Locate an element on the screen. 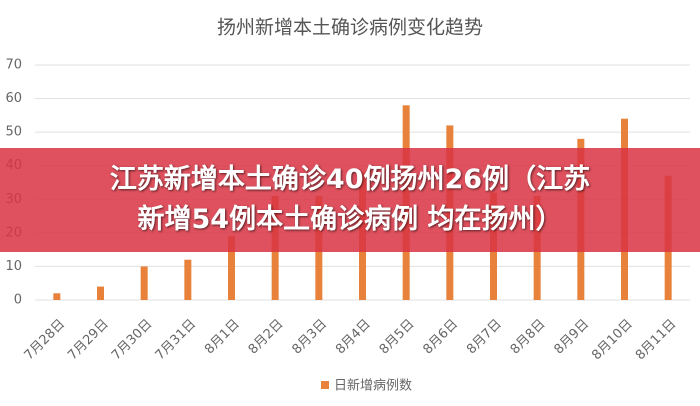  y-tick-label: 50 is located at coordinates (13, 132).